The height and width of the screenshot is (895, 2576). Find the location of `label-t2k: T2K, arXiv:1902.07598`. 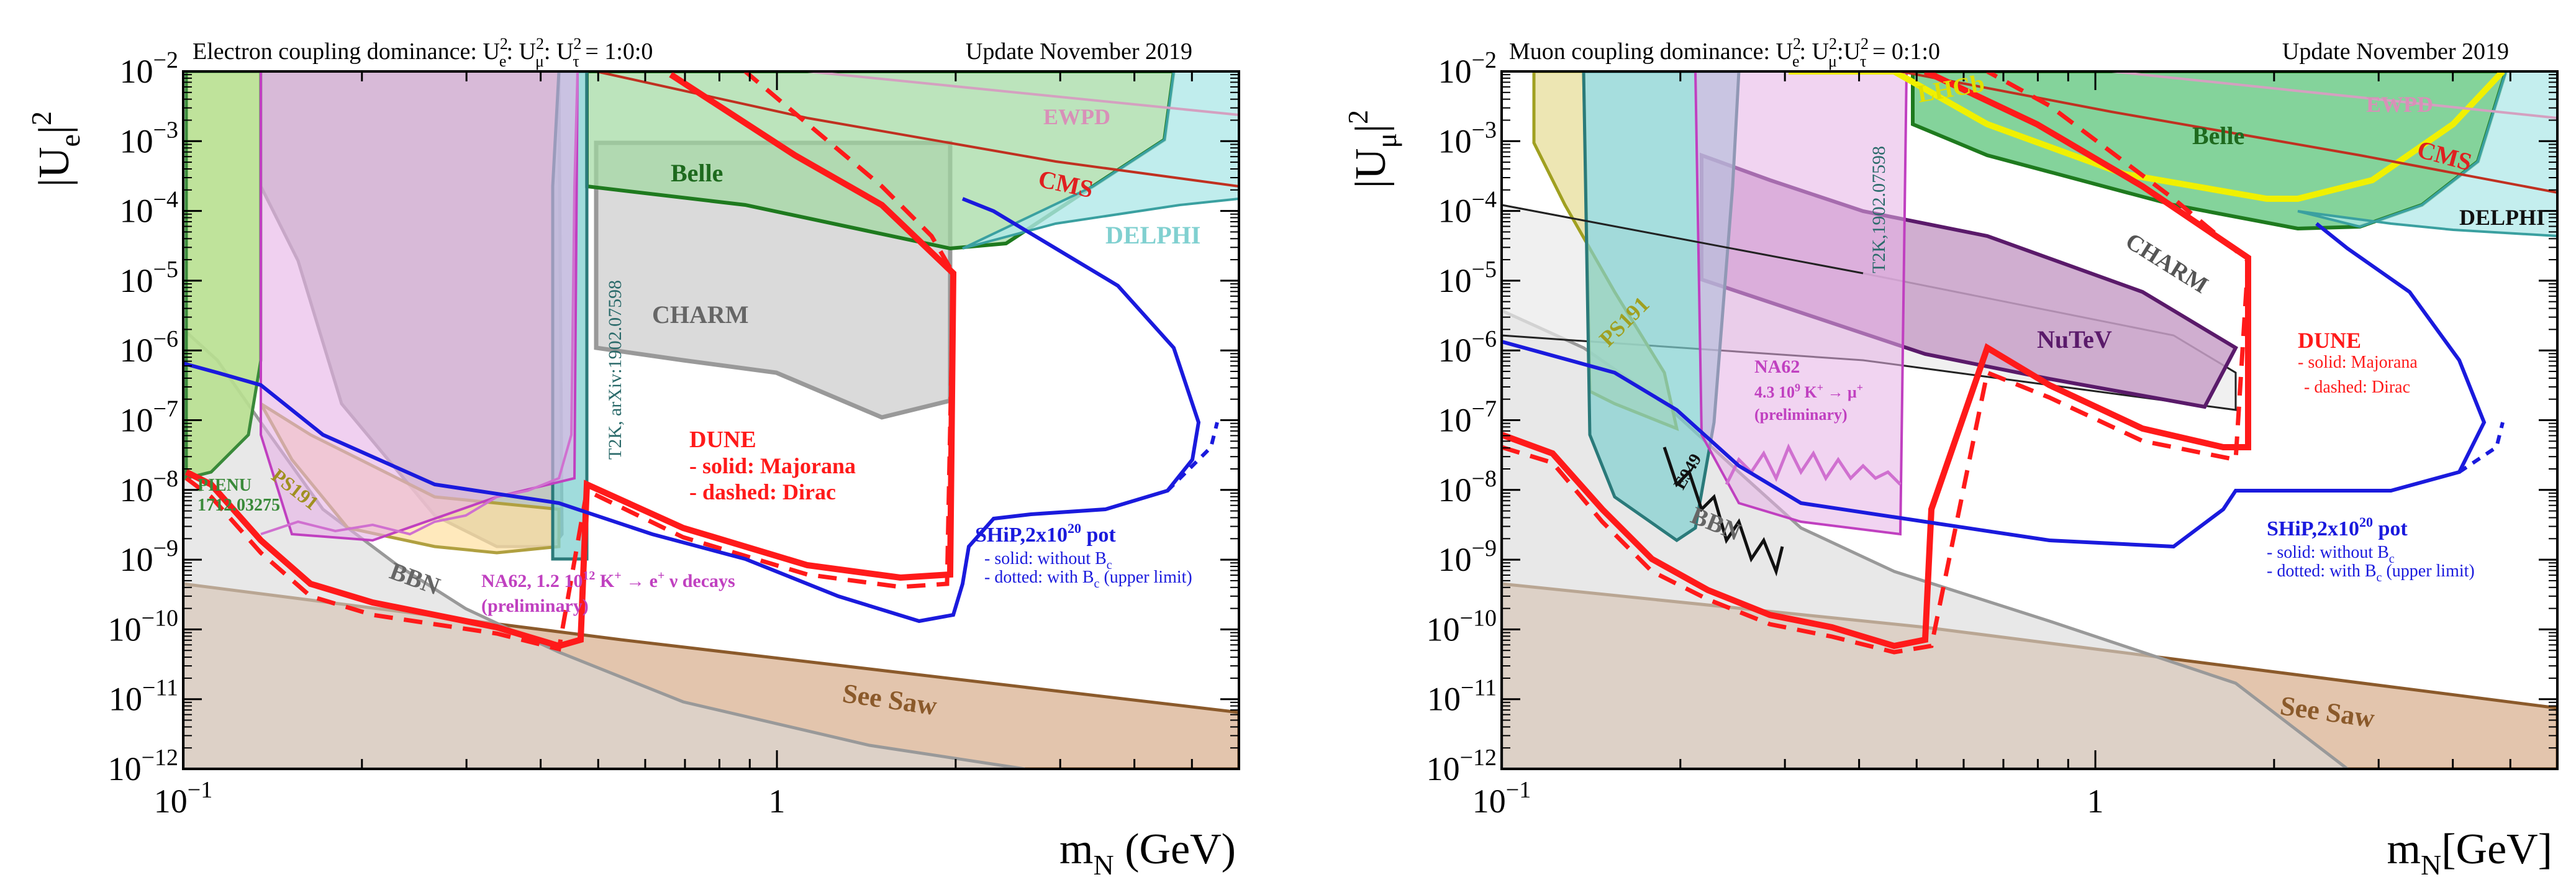

label-t2k: T2K, arXiv:1902.07598 is located at coordinates (615, 370).